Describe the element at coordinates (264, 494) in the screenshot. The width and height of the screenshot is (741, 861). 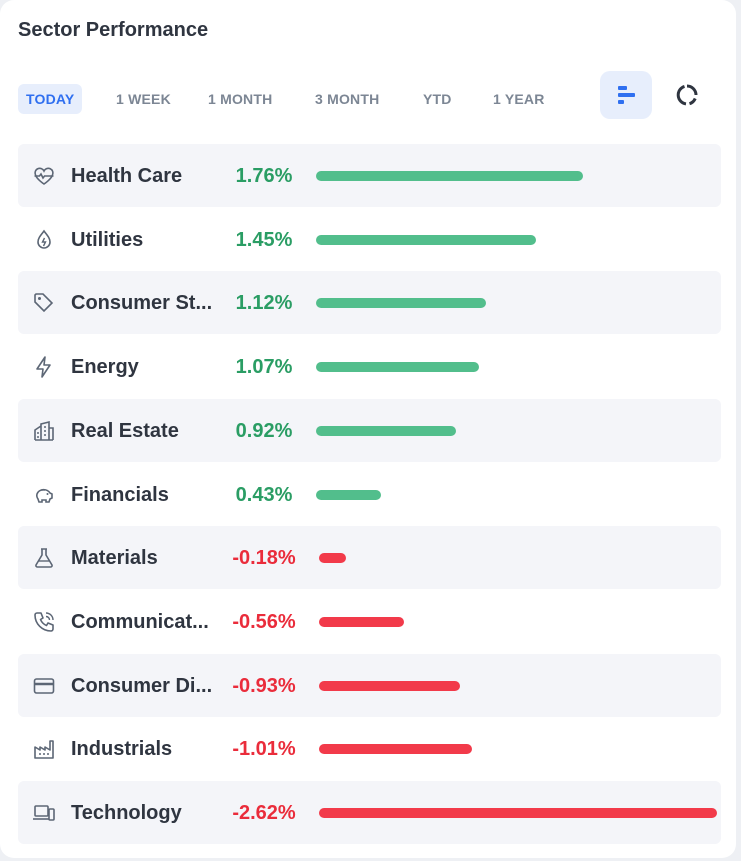
I see `sector-change-value: 0.43%` at that location.